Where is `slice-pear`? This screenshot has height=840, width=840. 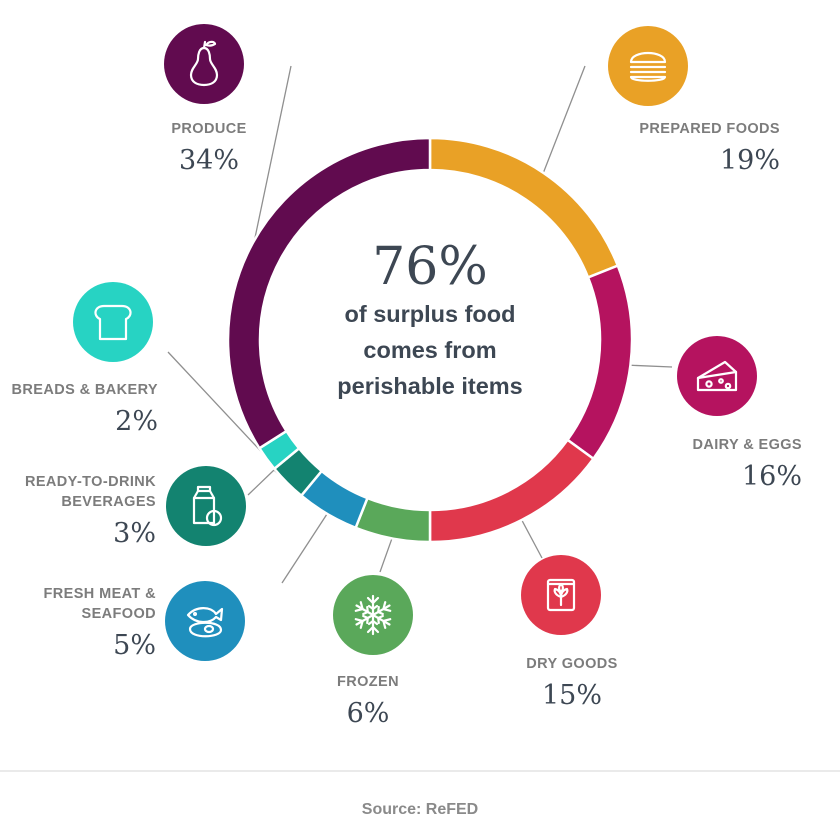
slice-pear is located at coordinates (329, 293).